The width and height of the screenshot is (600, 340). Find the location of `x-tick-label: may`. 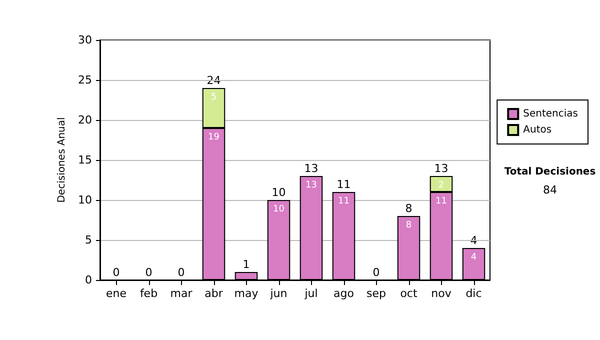

x-tick-label: may is located at coordinates (246, 293).